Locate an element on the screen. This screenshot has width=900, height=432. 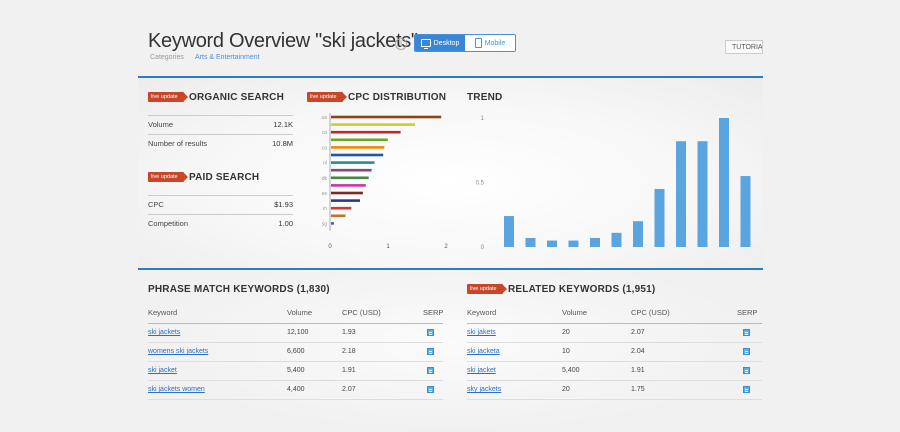
x-tick-label: 0 is located at coordinates (330, 247).